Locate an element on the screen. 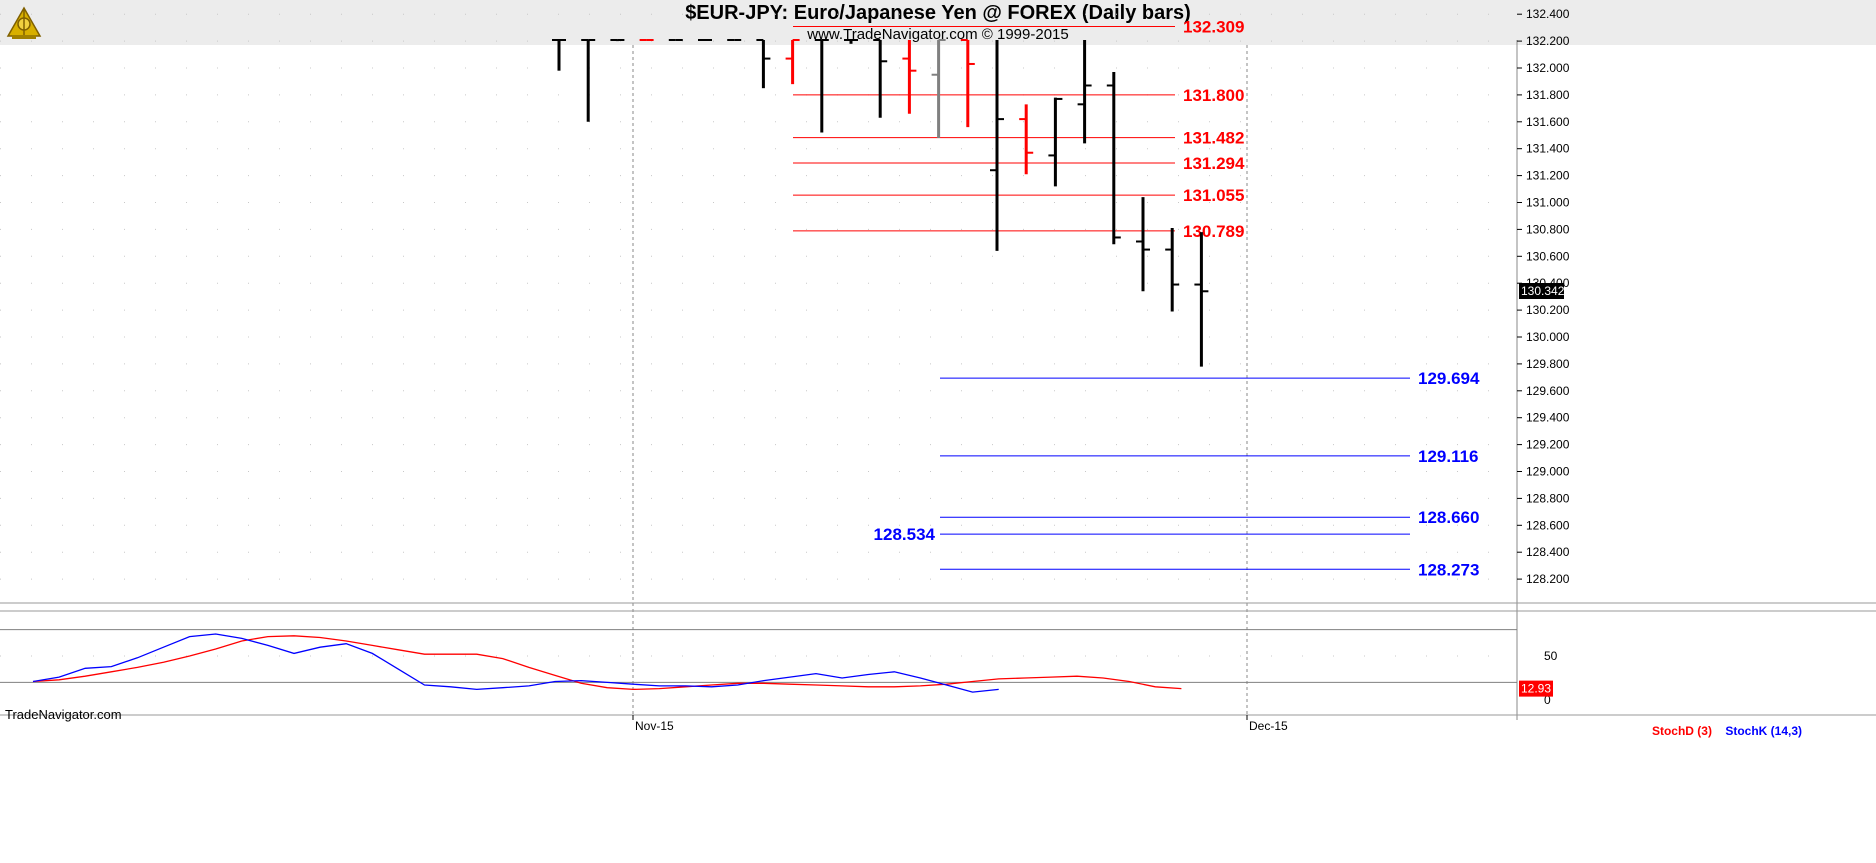 The height and width of the screenshot is (863, 1876). date-label: Nov-15 is located at coordinates (654, 726).